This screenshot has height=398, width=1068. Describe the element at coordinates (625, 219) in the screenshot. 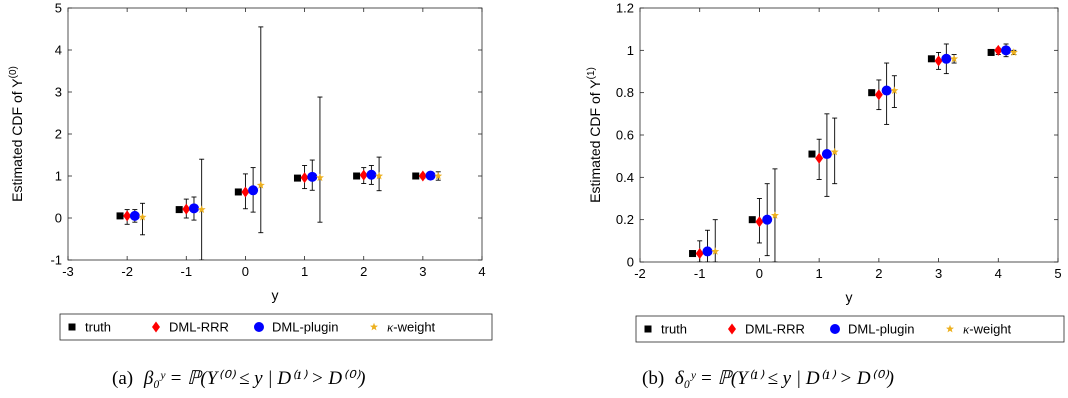

I see `y-tick-label: 0.2` at that location.